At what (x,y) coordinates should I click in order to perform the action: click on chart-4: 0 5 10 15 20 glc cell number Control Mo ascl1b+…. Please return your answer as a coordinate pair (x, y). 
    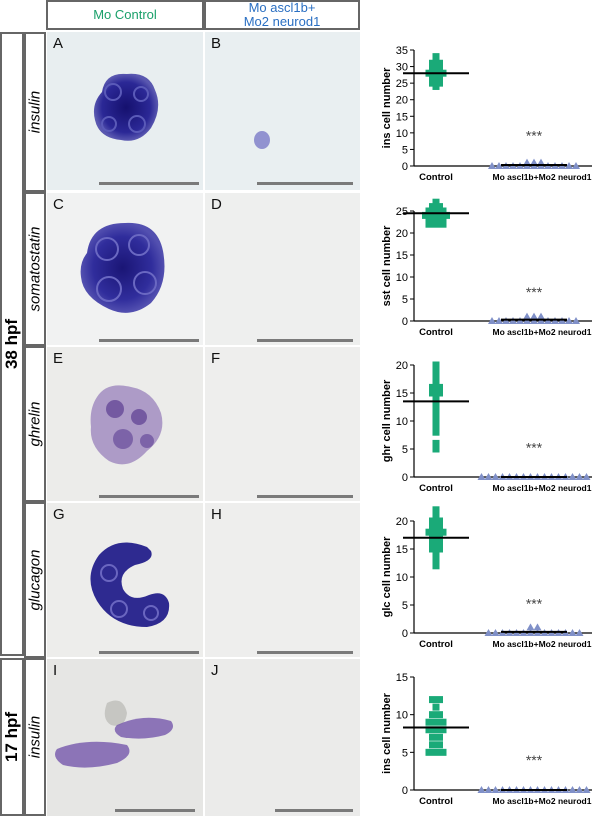
    Looking at the image, I should click on (482, 581).